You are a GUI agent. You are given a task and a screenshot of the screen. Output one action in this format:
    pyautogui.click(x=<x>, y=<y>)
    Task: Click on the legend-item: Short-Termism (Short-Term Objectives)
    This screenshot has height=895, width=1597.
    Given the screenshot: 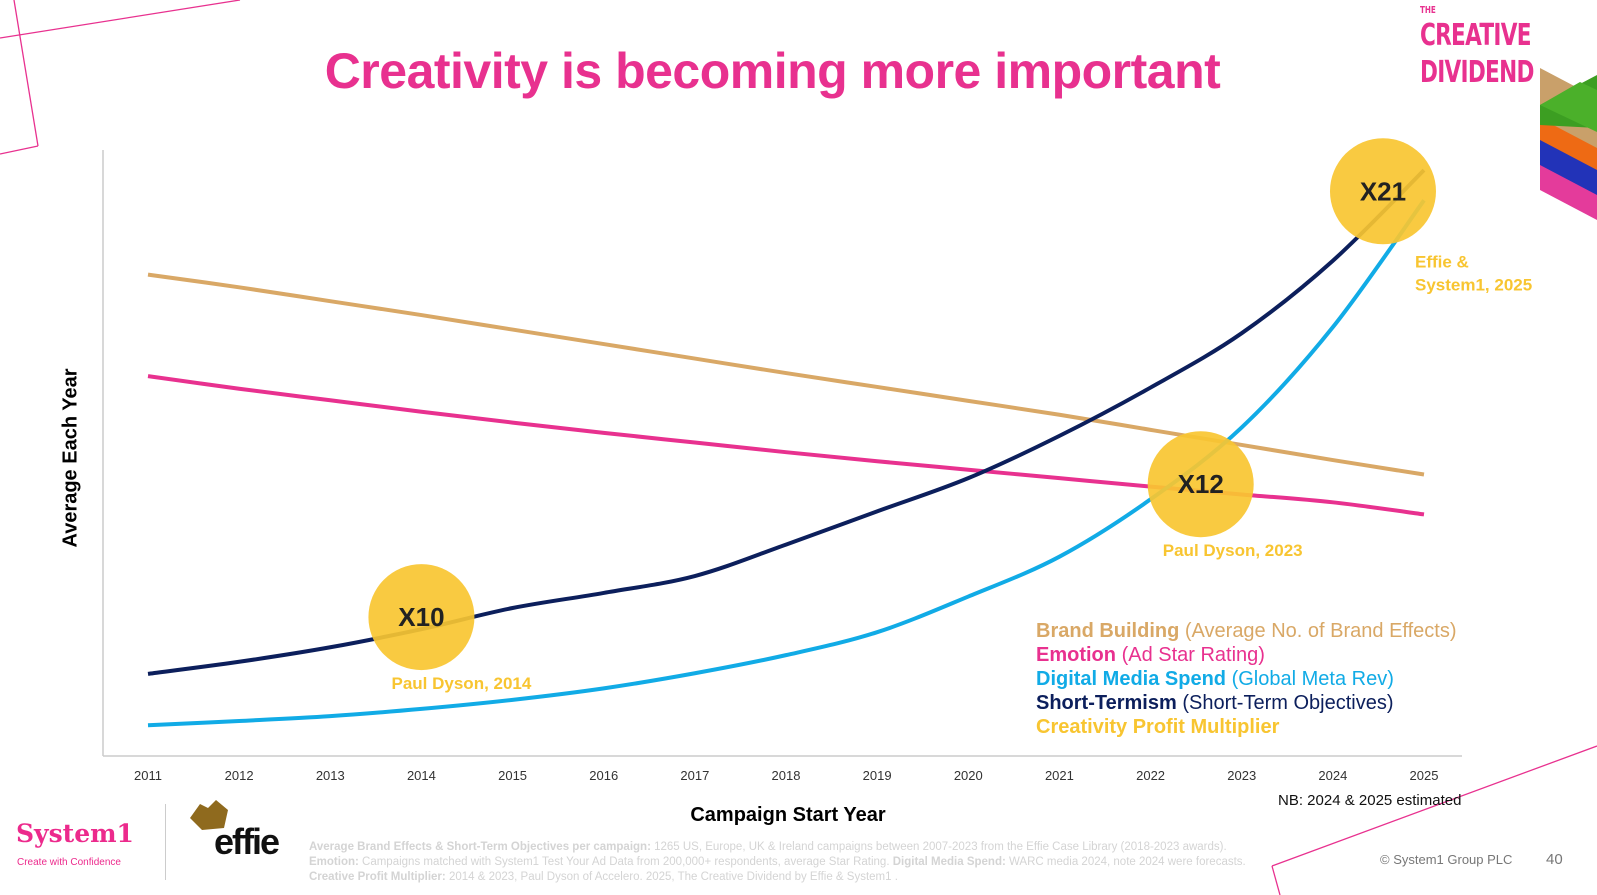 What is the action you would take?
    pyautogui.click(x=1246, y=703)
    